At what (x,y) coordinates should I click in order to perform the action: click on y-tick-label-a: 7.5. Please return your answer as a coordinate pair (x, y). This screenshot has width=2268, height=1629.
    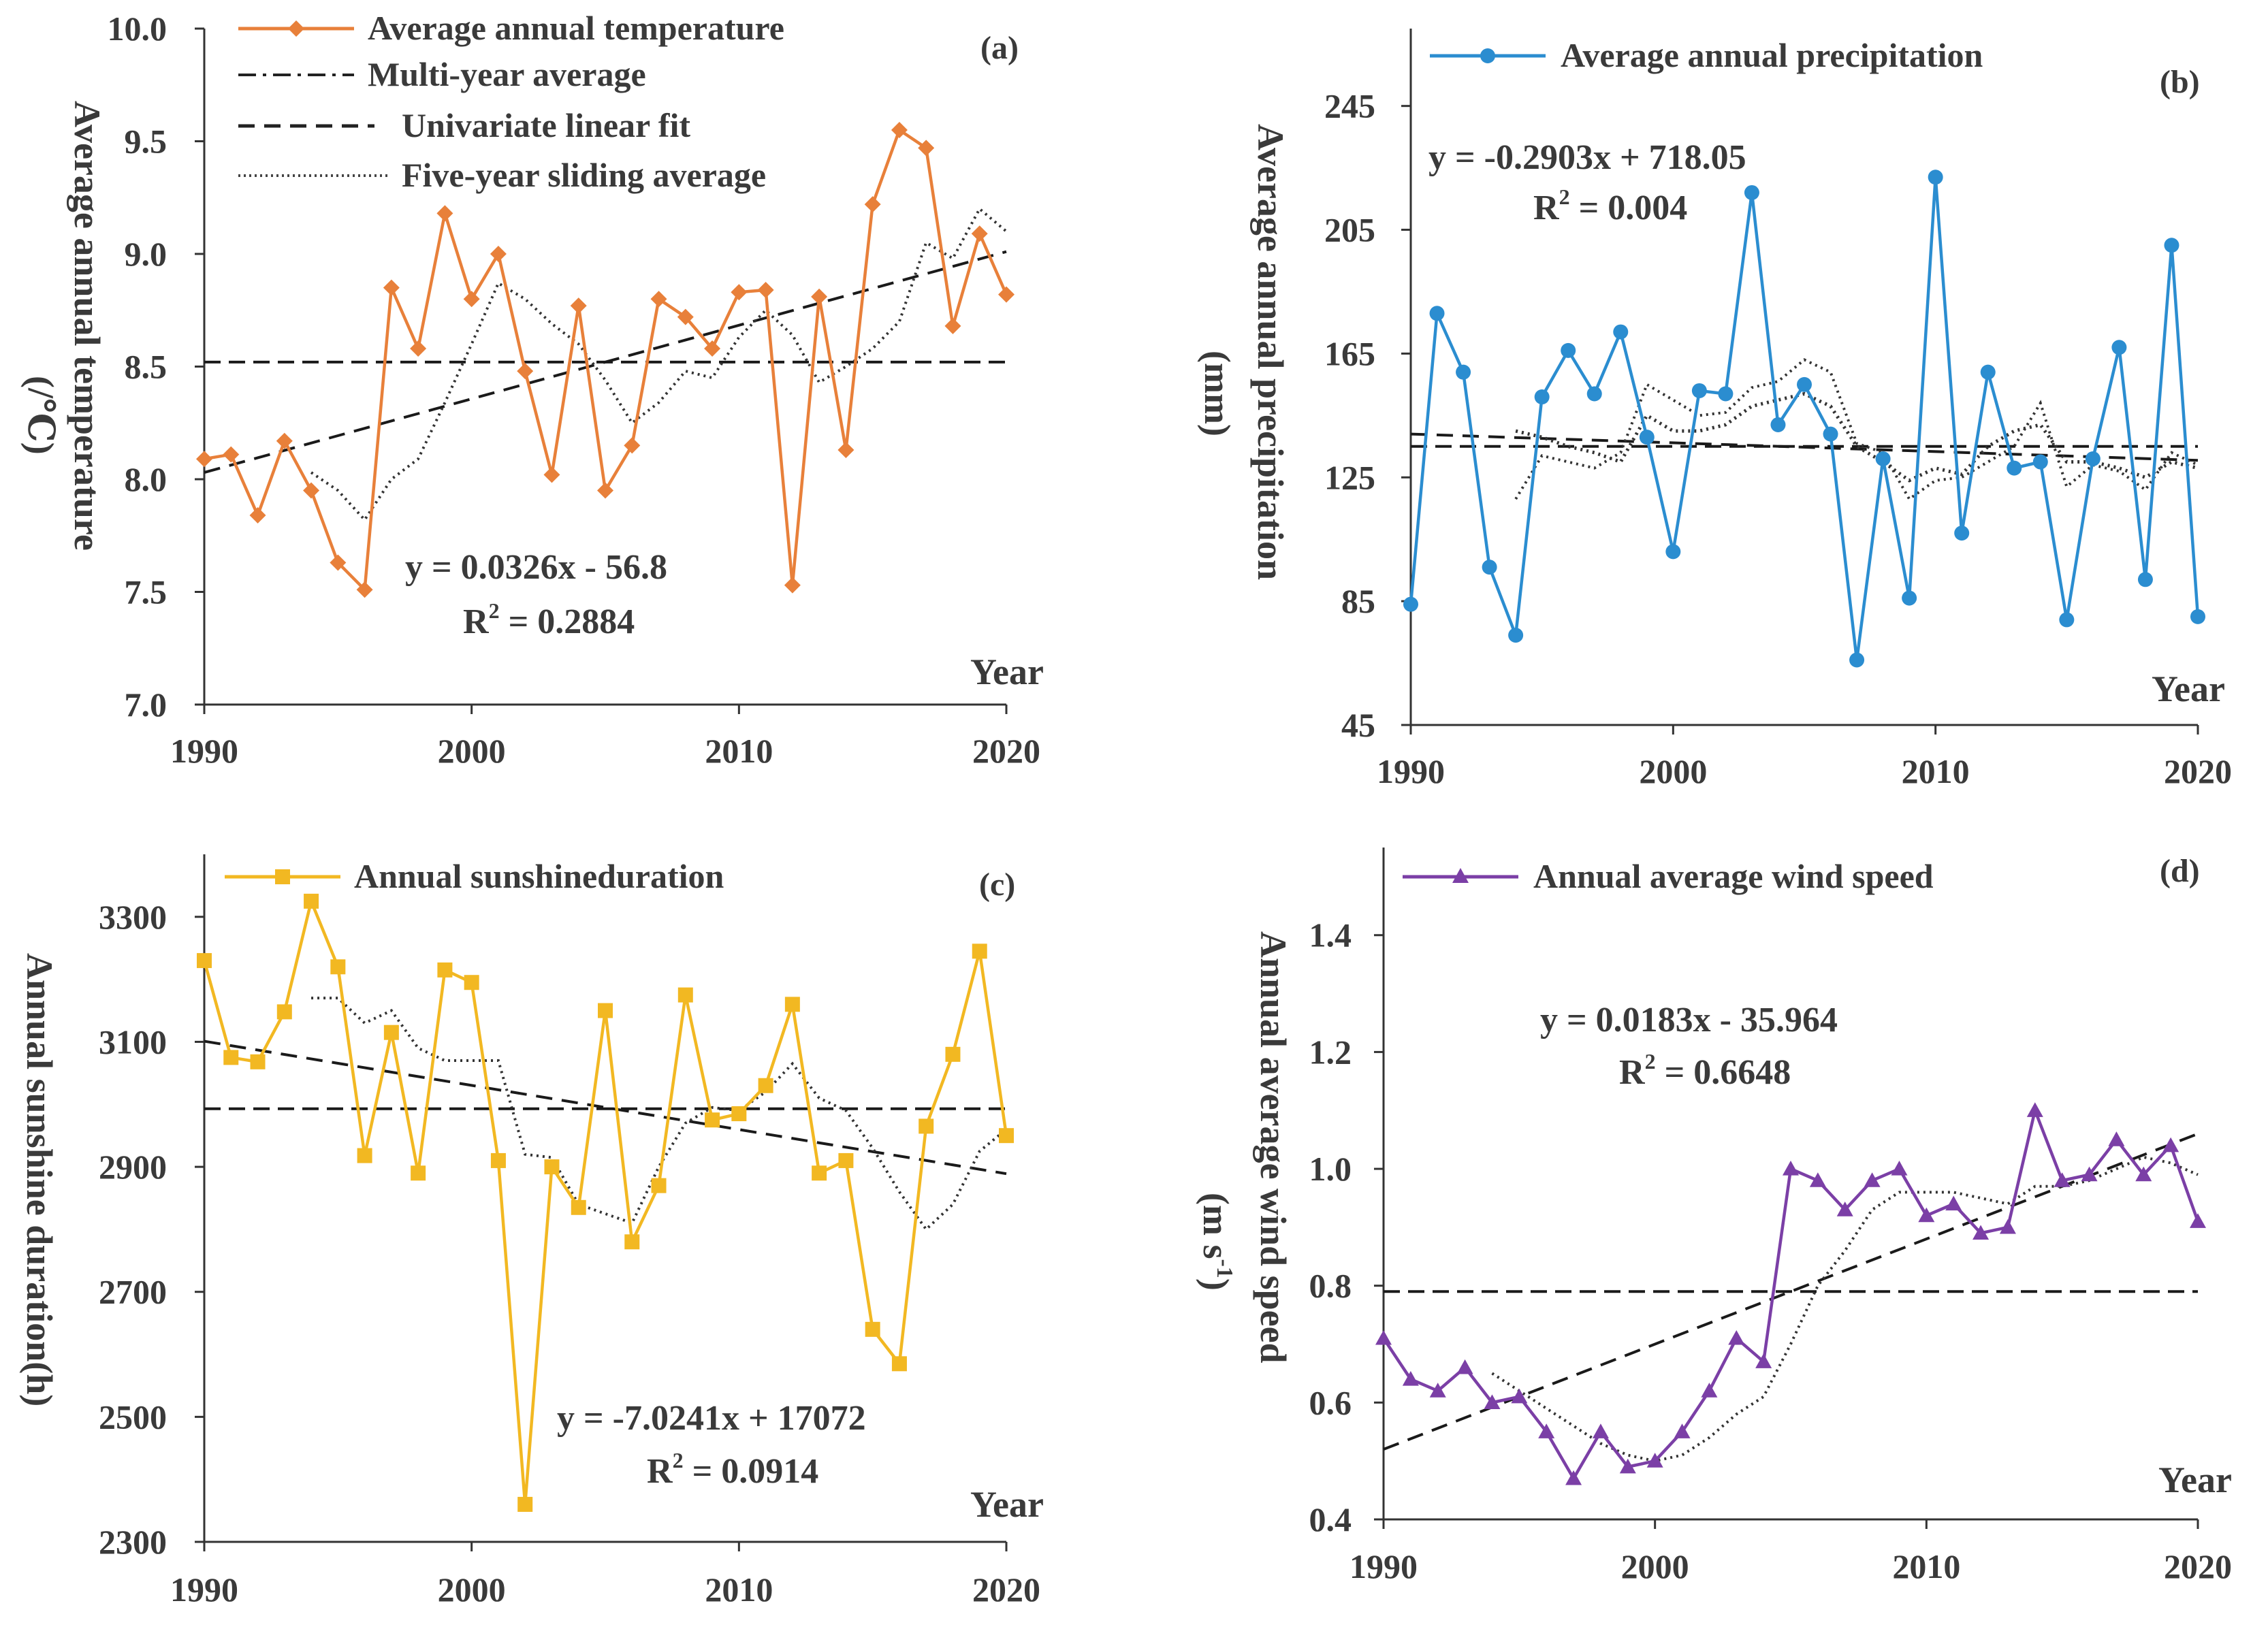
    Looking at the image, I should click on (146, 592).